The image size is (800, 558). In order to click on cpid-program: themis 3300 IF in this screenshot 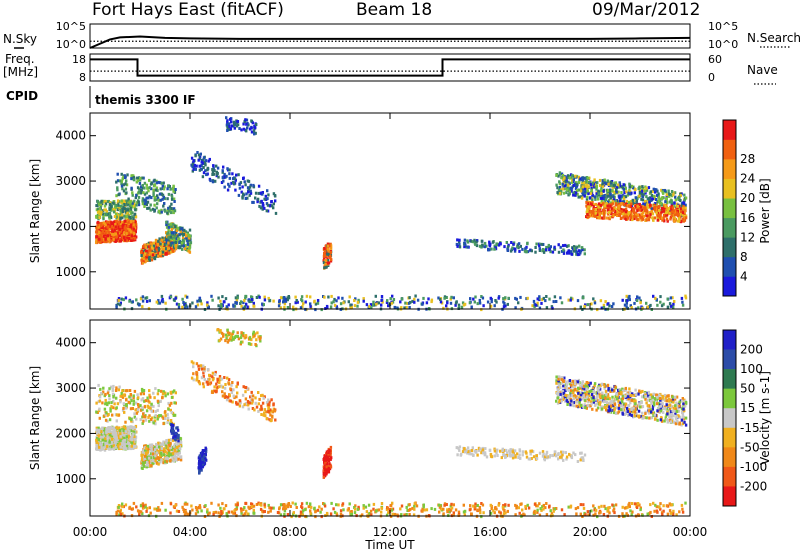, I will do `click(145, 100)`.